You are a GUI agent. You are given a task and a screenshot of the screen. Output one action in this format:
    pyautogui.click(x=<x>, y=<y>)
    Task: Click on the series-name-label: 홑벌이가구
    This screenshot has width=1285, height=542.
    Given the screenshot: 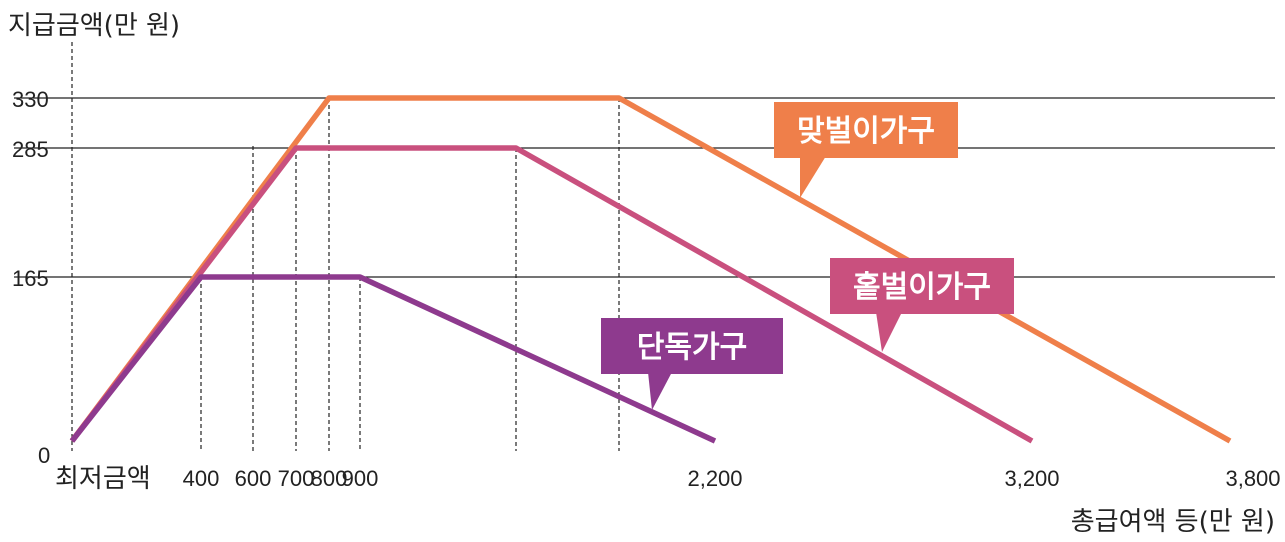 What is the action you would take?
    pyautogui.click(x=922, y=287)
    